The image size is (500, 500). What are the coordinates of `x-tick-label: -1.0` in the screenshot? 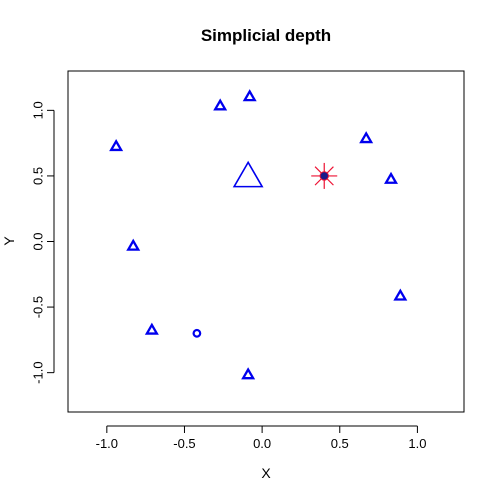 It's located at (107, 443).